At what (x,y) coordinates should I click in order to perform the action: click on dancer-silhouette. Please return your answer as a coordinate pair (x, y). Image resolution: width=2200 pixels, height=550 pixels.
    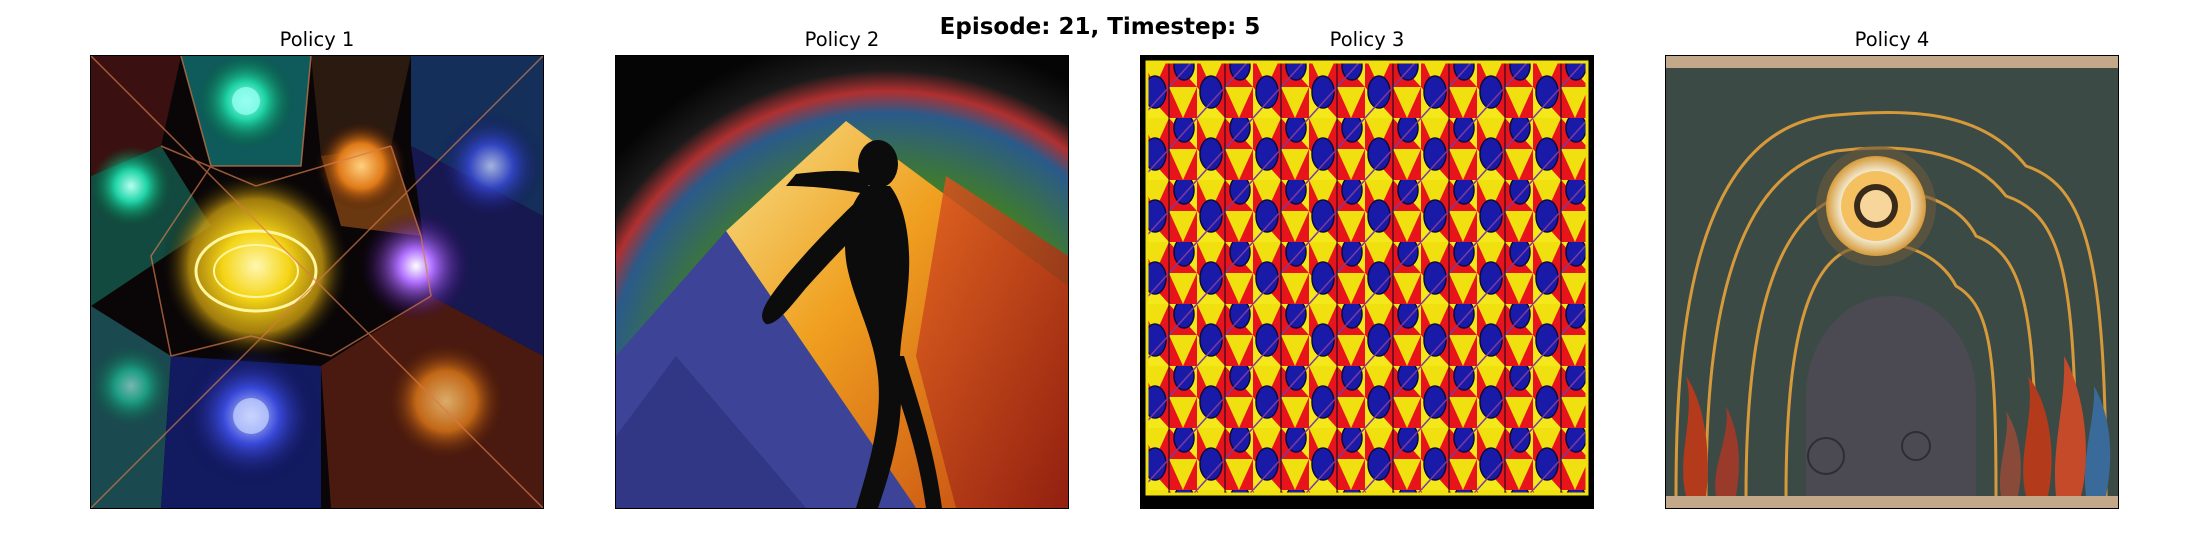
    Looking at the image, I should click on (852, 324).